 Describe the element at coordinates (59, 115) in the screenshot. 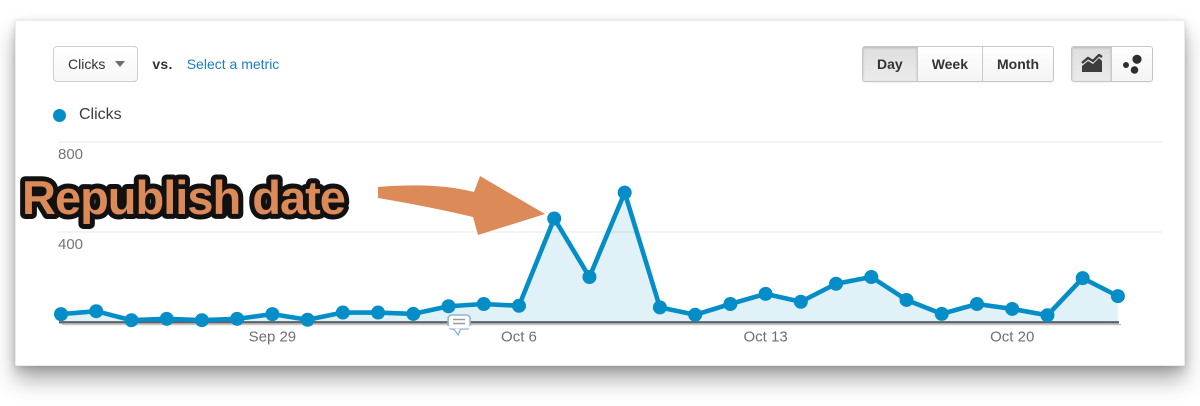

I see `legend-dot-icon` at that location.